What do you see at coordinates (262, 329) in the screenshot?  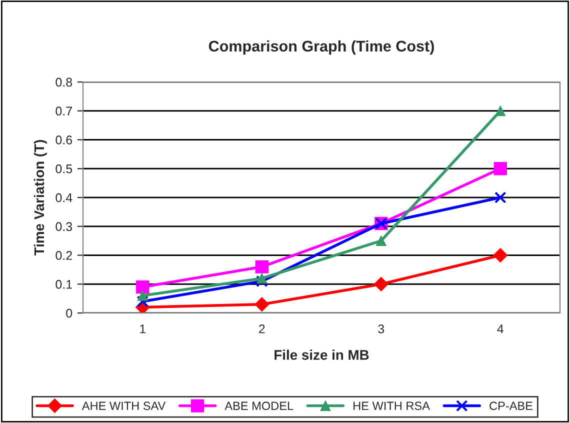 I see `x-tick-label: 2` at bounding box center [262, 329].